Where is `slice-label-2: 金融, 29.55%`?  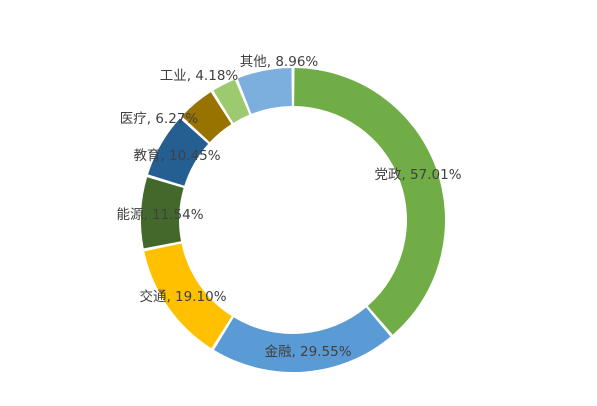
slice-label-2: 金融, 29.55% is located at coordinates (307, 352).